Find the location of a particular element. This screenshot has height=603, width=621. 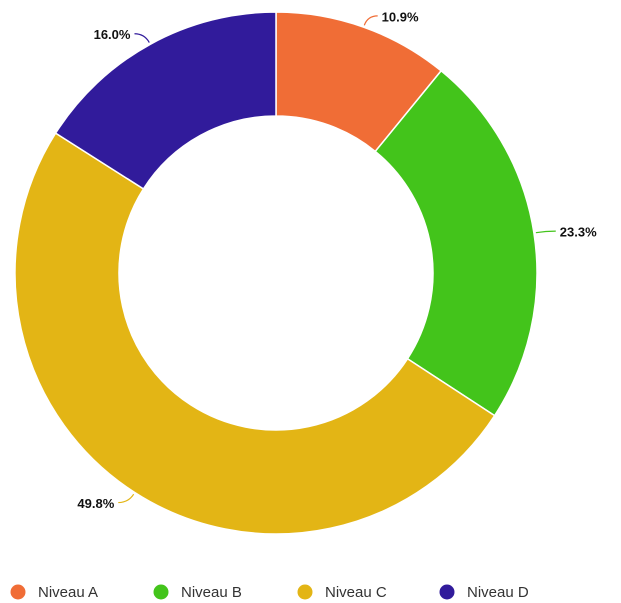

value-label: 23.3% is located at coordinates (578, 232).